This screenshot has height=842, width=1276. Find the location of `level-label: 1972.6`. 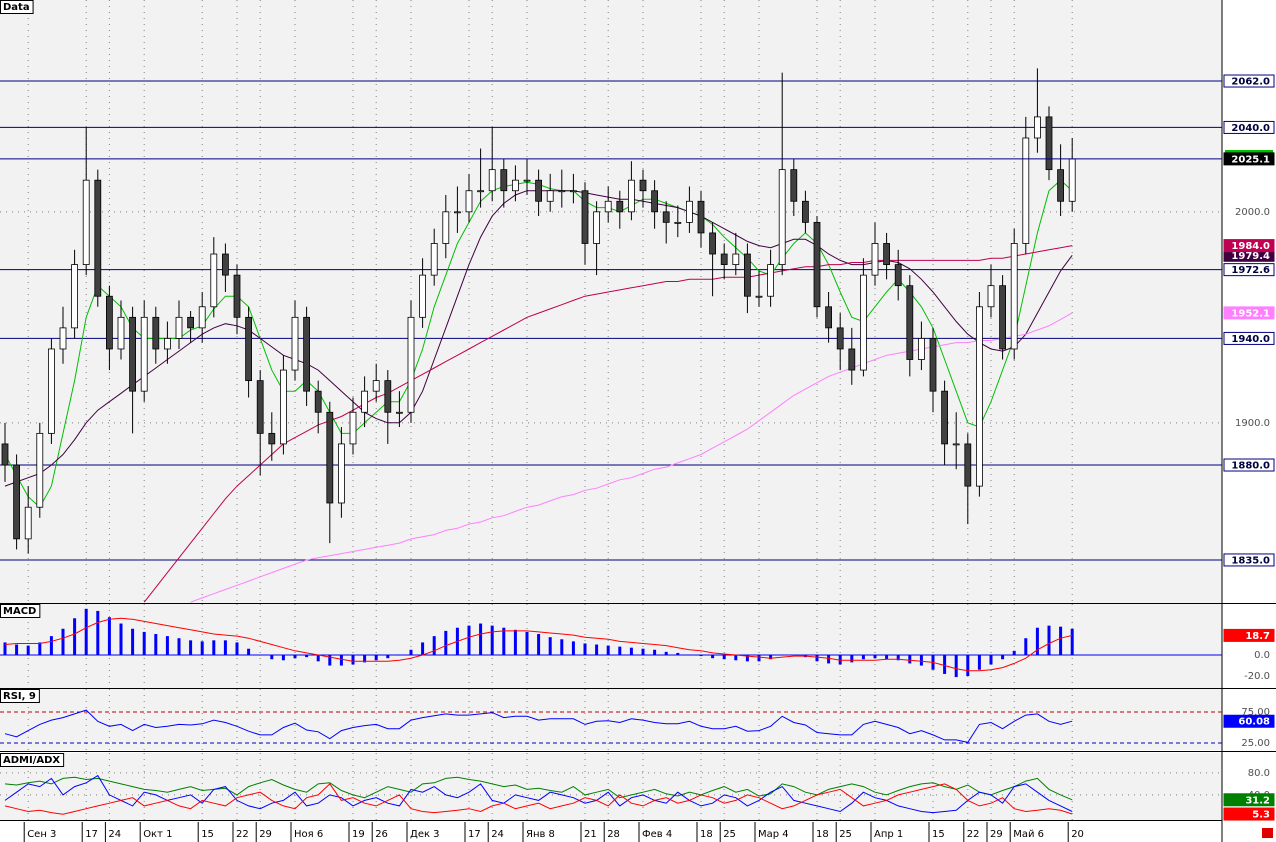

level-label: 1972.6 is located at coordinates (1250, 270).